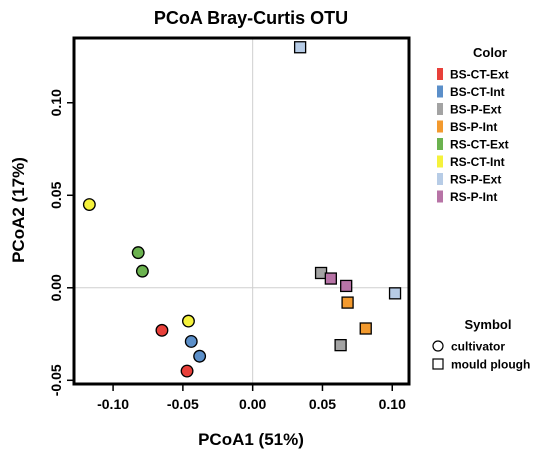 The height and width of the screenshot is (456, 550). I want to click on legend-swatch-BS-P-Int, so click(440, 126).